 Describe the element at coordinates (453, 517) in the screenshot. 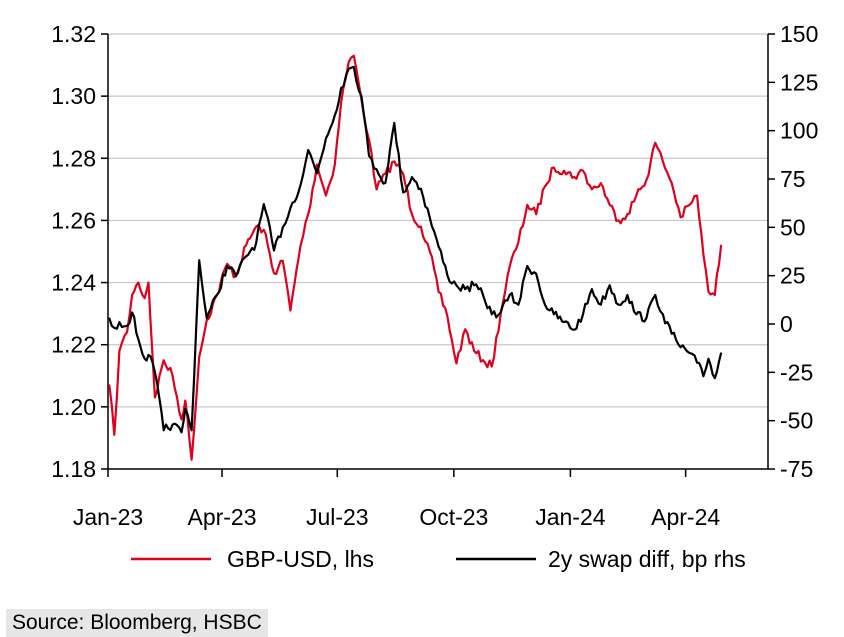

I see `x-tick-label: Oct-23` at that location.